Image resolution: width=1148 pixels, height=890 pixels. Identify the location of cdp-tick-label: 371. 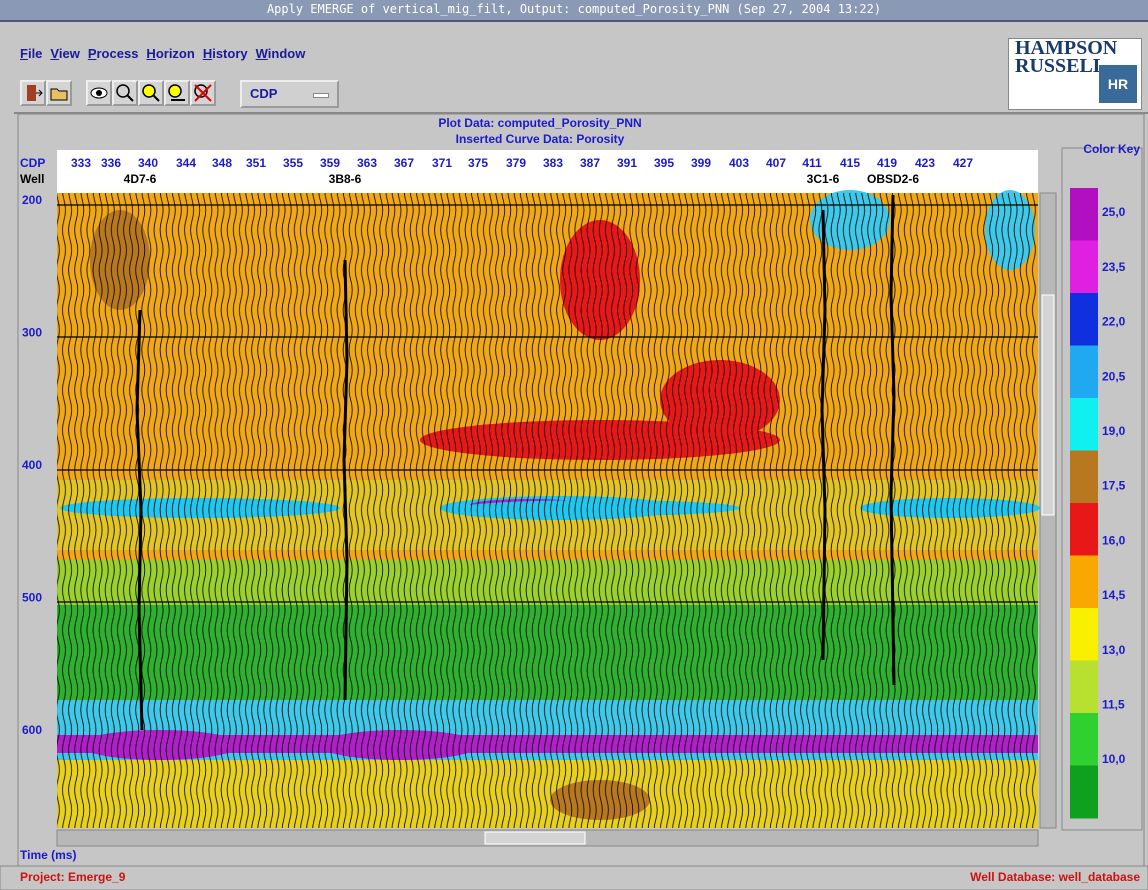
(442, 163).